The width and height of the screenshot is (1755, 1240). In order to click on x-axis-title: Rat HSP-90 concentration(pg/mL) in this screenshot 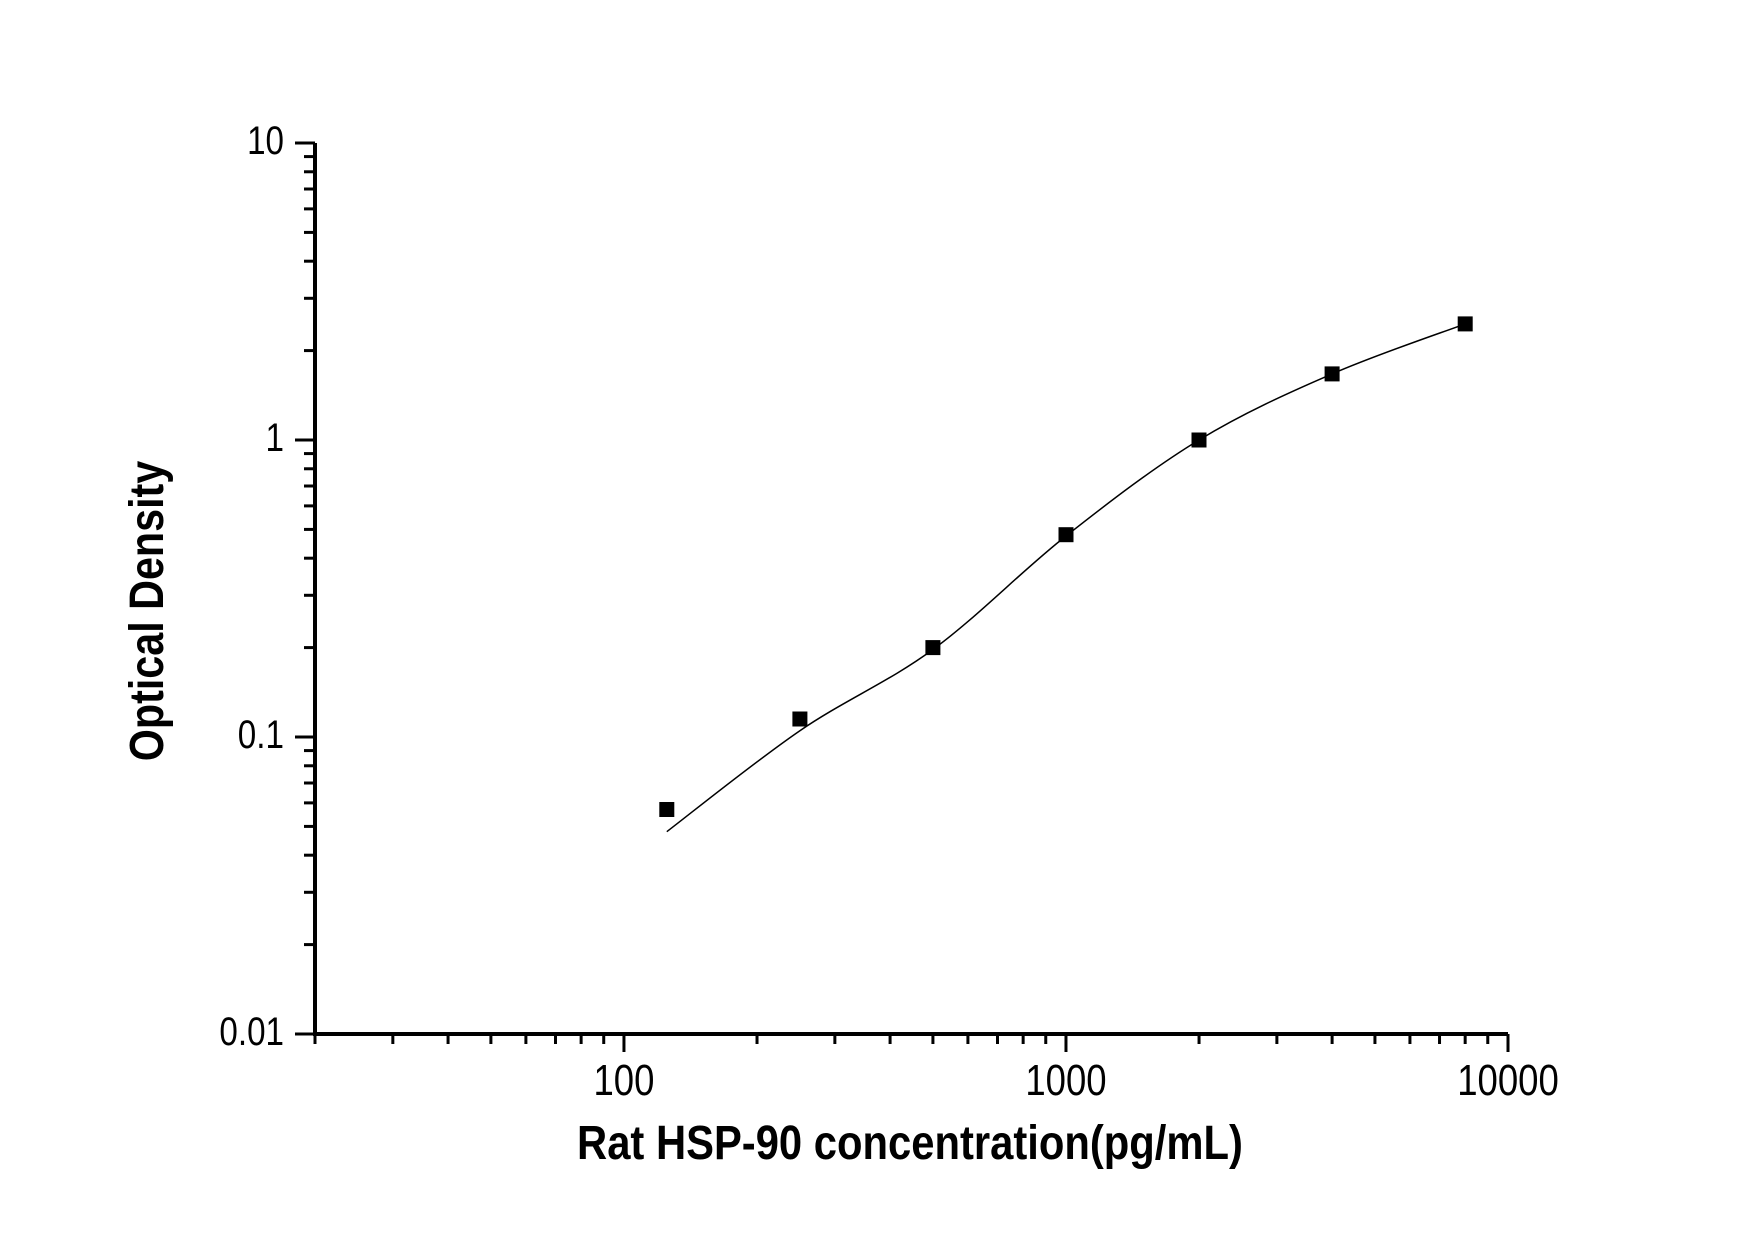, I will do `click(910, 1143)`.